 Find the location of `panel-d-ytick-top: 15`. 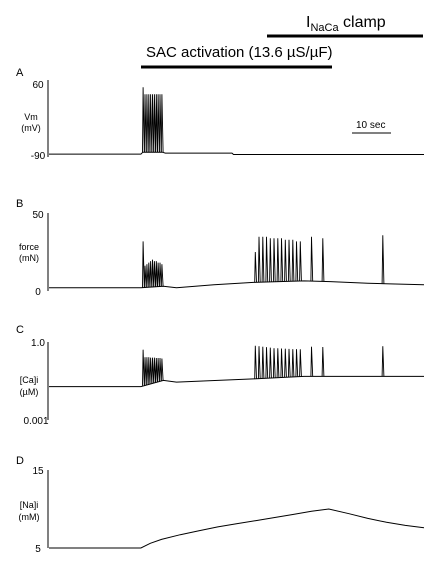

panel-d-ytick-top: 15 is located at coordinates (38, 471).